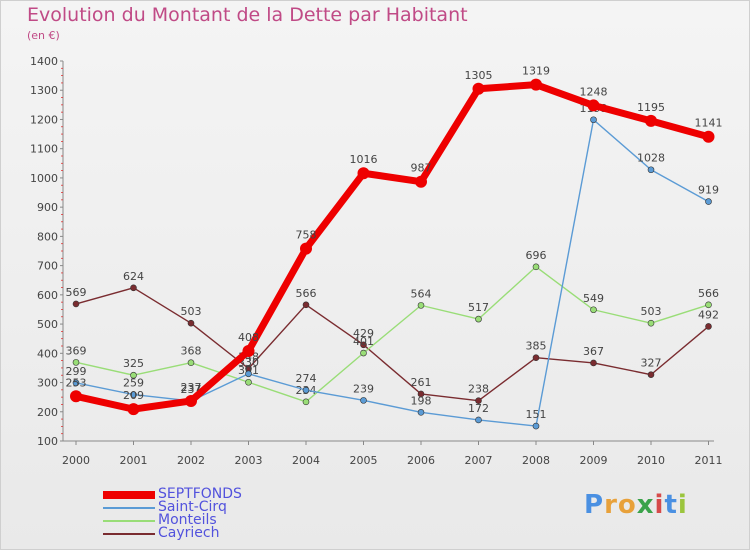  What do you see at coordinates (536, 71) in the screenshot?
I see `data-label: 1319` at bounding box center [536, 71].